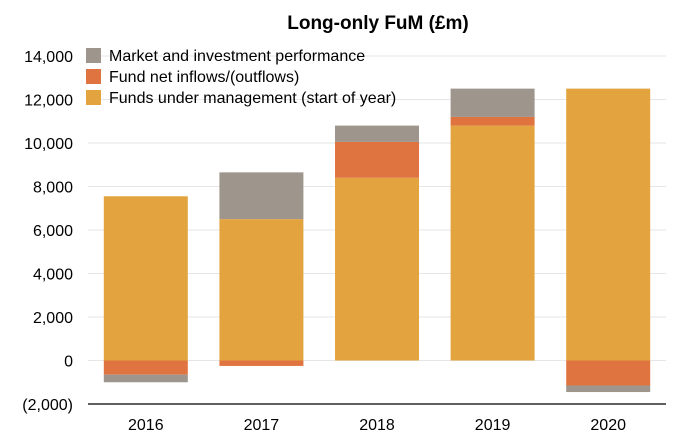 Image resolution: width=682 pixels, height=442 pixels. Describe the element at coordinates (53, 318) in the screenshot. I see `y-tick-label: 2,000` at that location.